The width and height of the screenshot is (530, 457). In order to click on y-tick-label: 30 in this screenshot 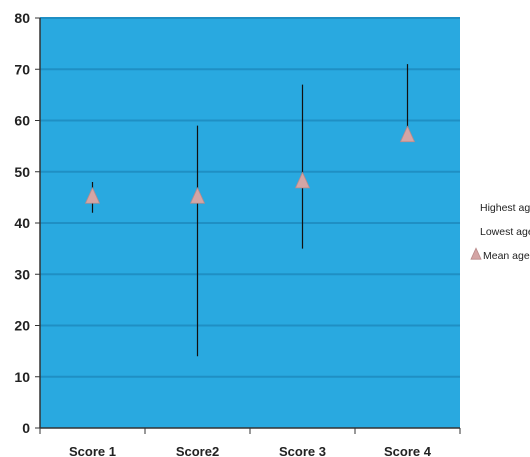, I will do `click(22, 274)`.